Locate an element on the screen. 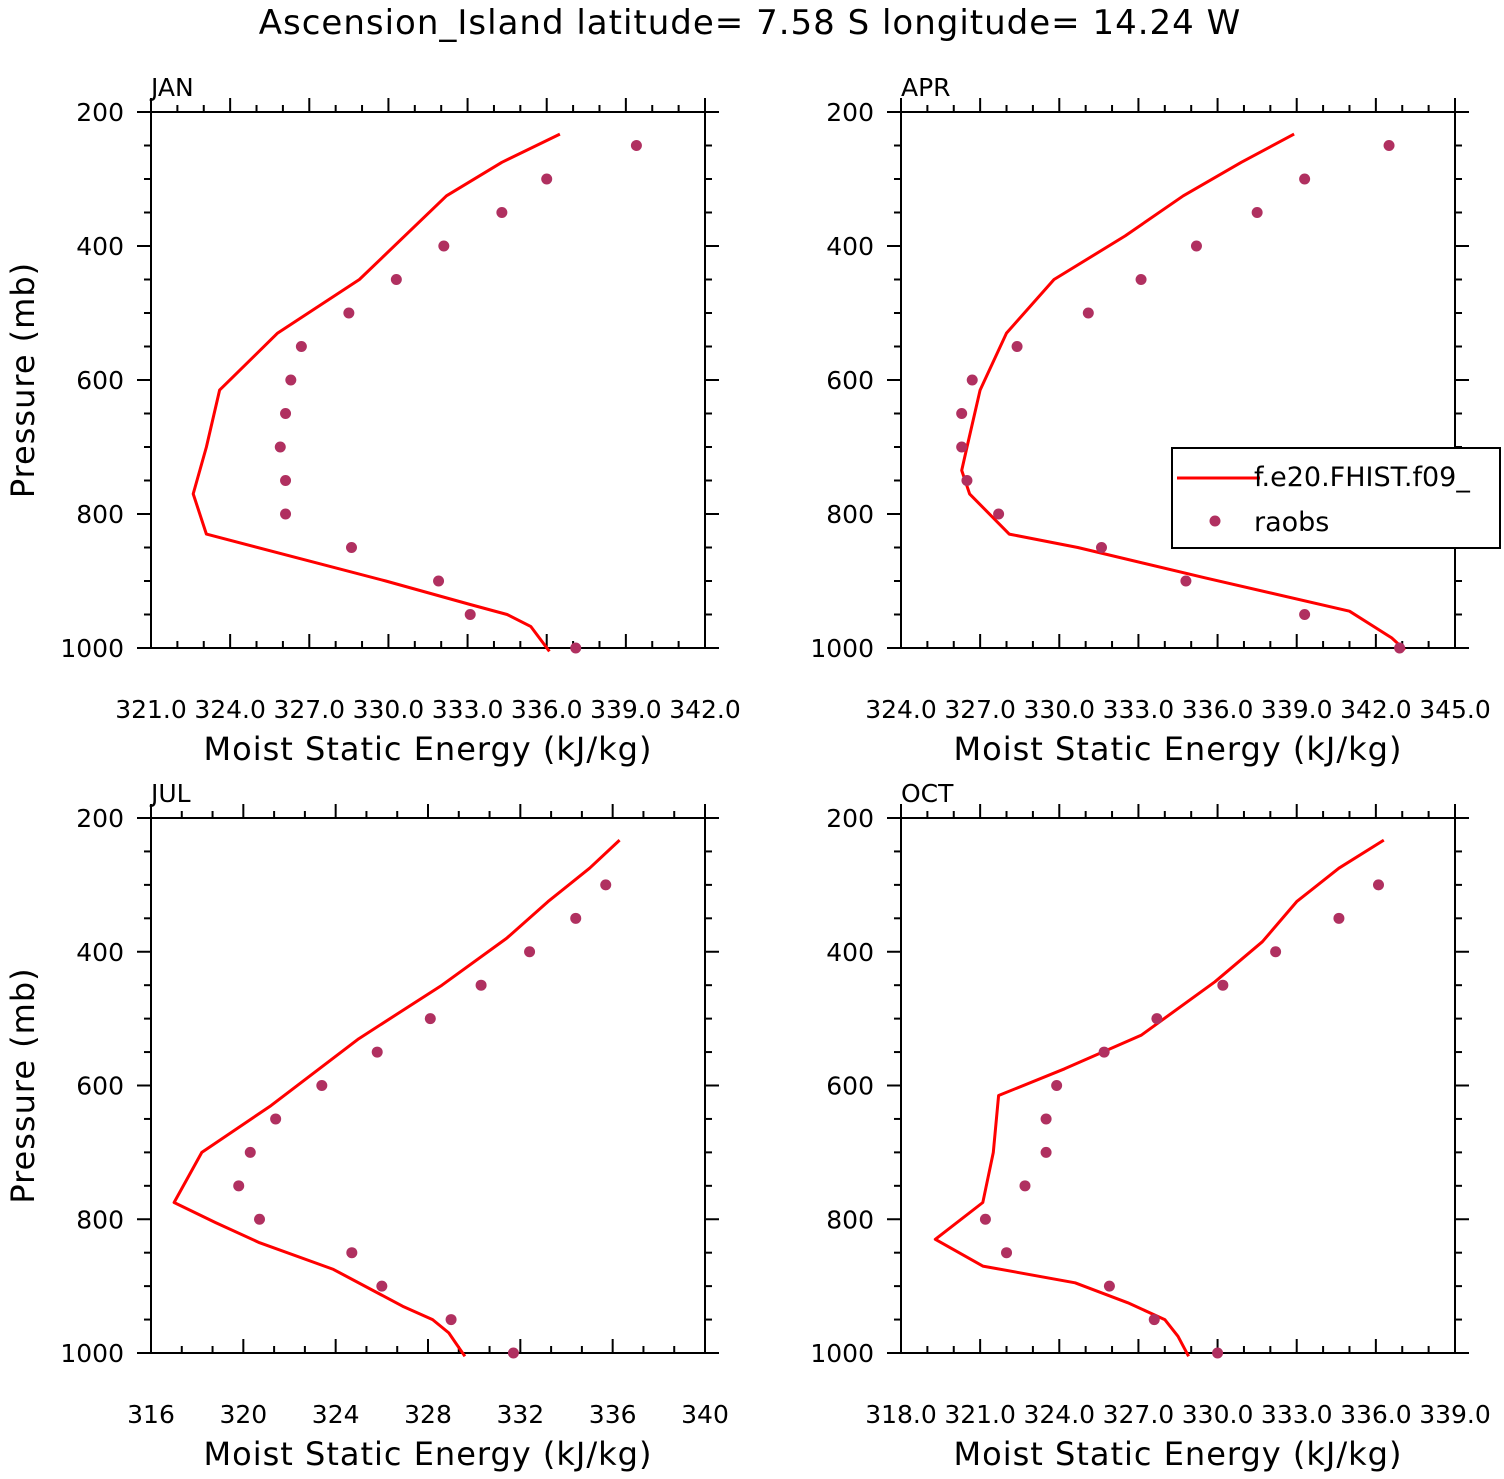 Image resolution: width=1504 pixels, height=1479 pixels. legend-dot-swatch is located at coordinates (1215, 521).